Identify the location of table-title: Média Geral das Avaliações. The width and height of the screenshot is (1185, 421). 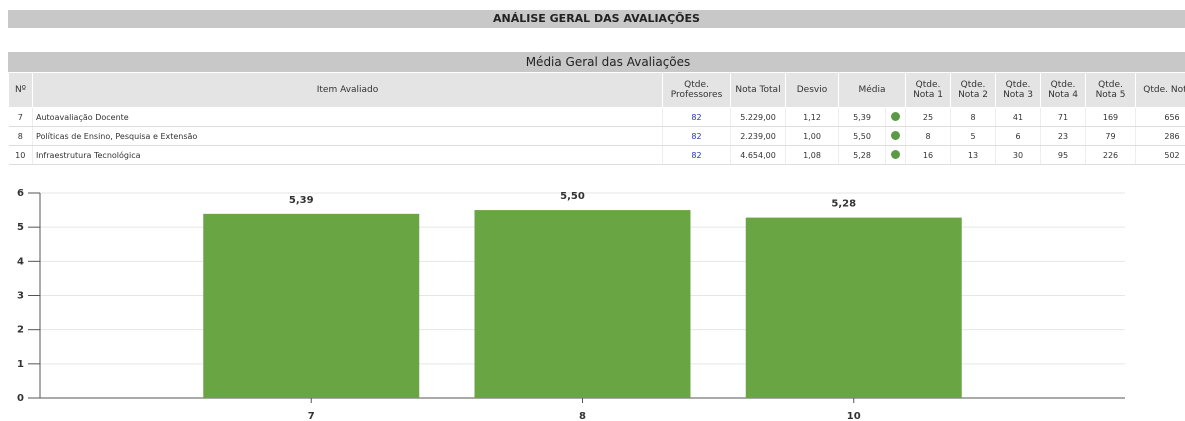
(596, 62).